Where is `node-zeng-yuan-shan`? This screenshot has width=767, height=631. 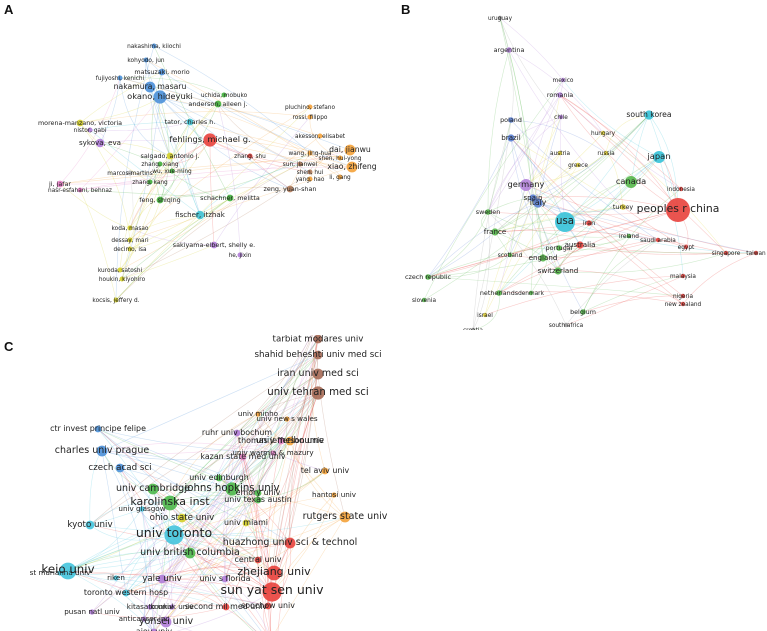 node-zeng-yuan-shan is located at coordinates (290, 189).